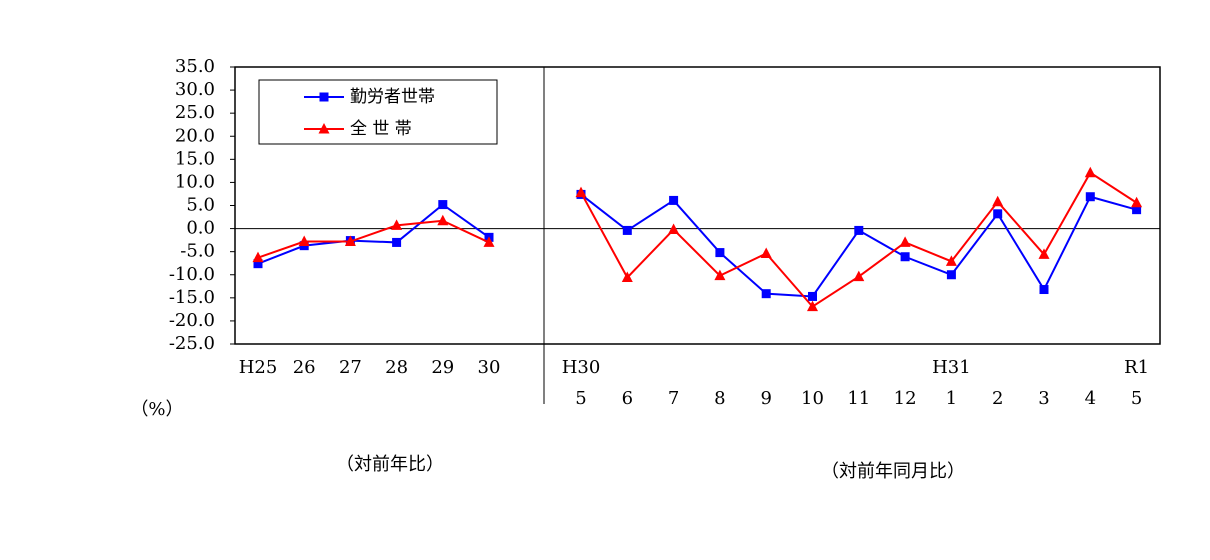 This screenshot has height=560, width=1210. Describe the element at coordinates (489, 367) in the screenshot. I see `x-tick-label: 30` at that location.